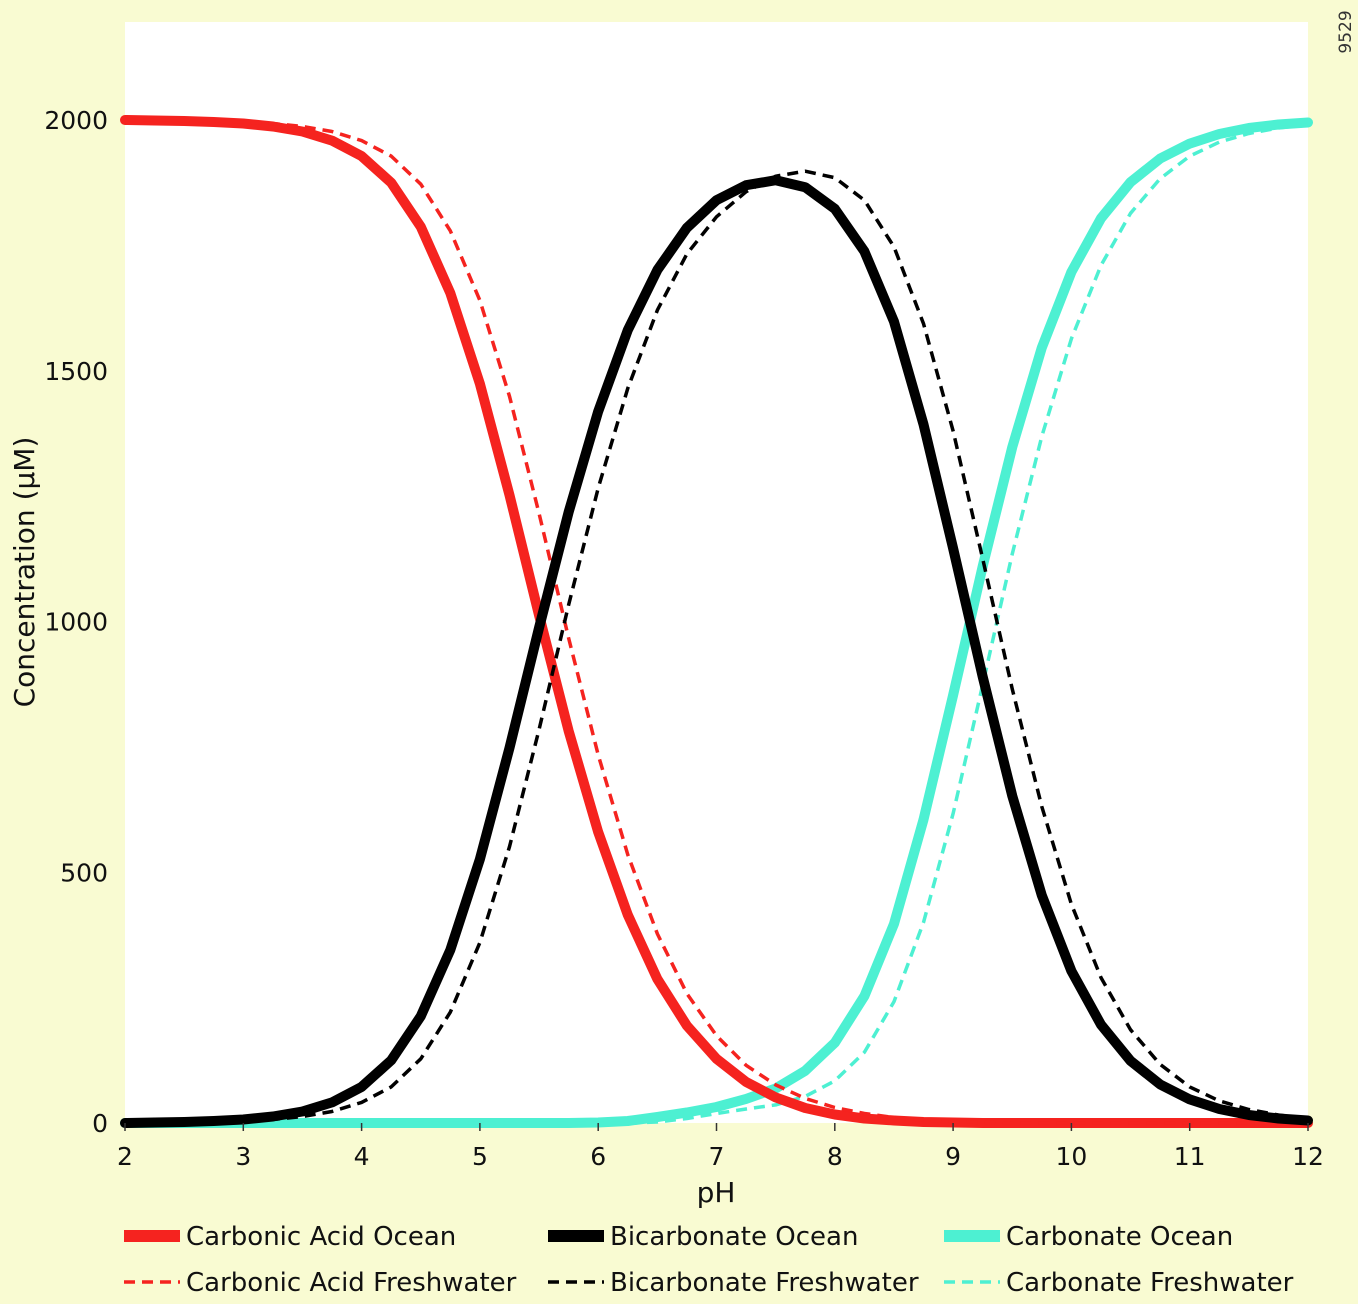 Image resolution: width=1358 pixels, height=1304 pixels. Describe the element at coordinates (362, 1156) in the screenshot. I see `x-tick-label: 4` at that location.